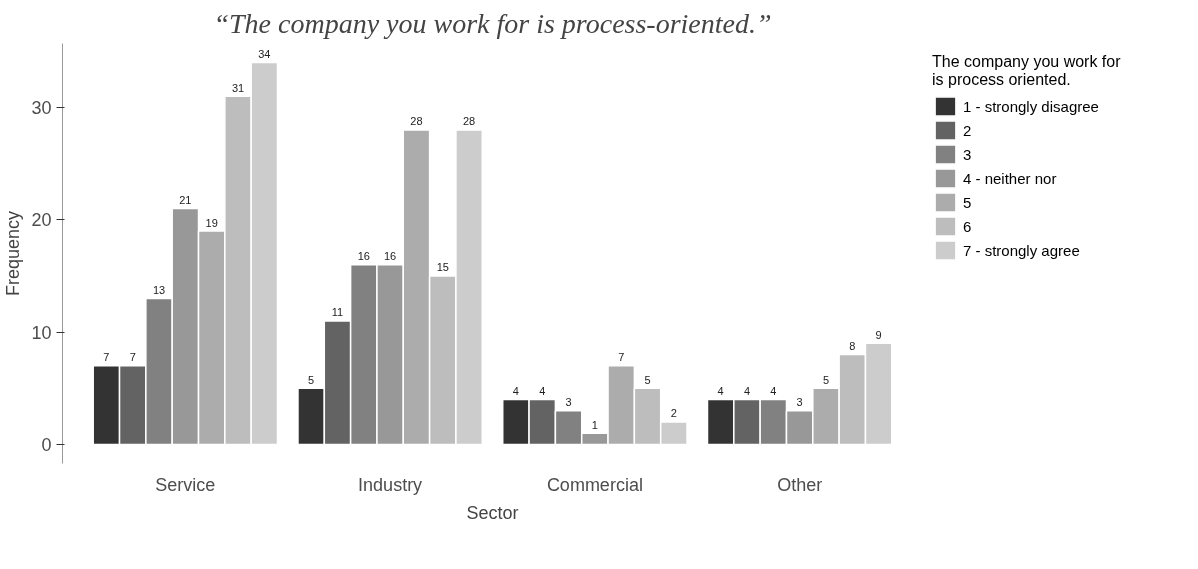 The width and height of the screenshot is (1198, 569). What do you see at coordinates (264, 54) in the screenshot?
I see `data-label: 34` at bounding box center [264, 54].